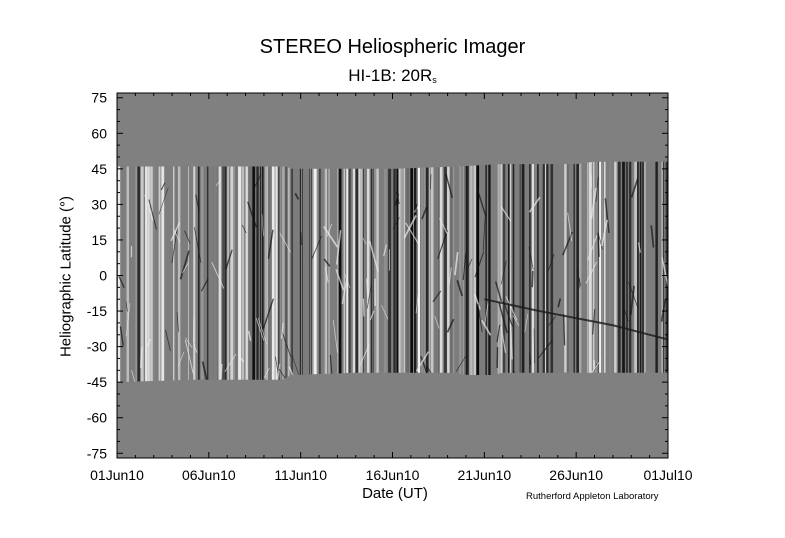 The height and width of the screenshot is (538, 785). Describe the element at coordinates (99, 169) in the screenshot. I see `y-tick-label: 45` at that location.